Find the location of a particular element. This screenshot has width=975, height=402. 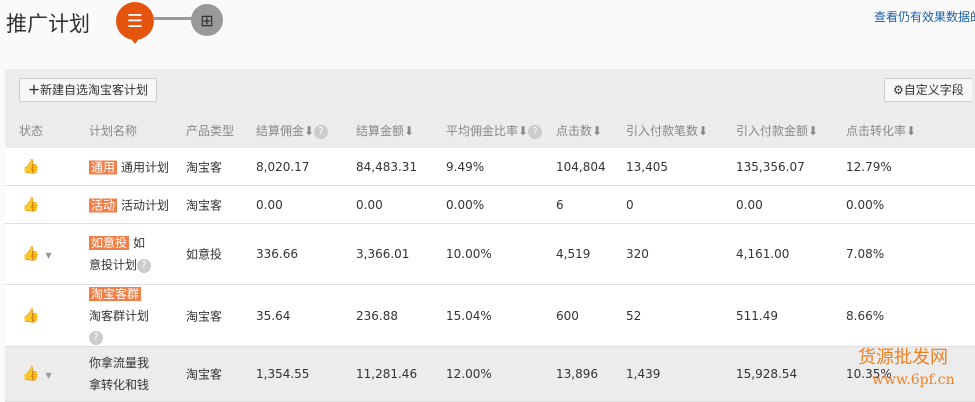

new-plan-label: 新建自选淘宝客计划 is located at coordinates (94, 90).